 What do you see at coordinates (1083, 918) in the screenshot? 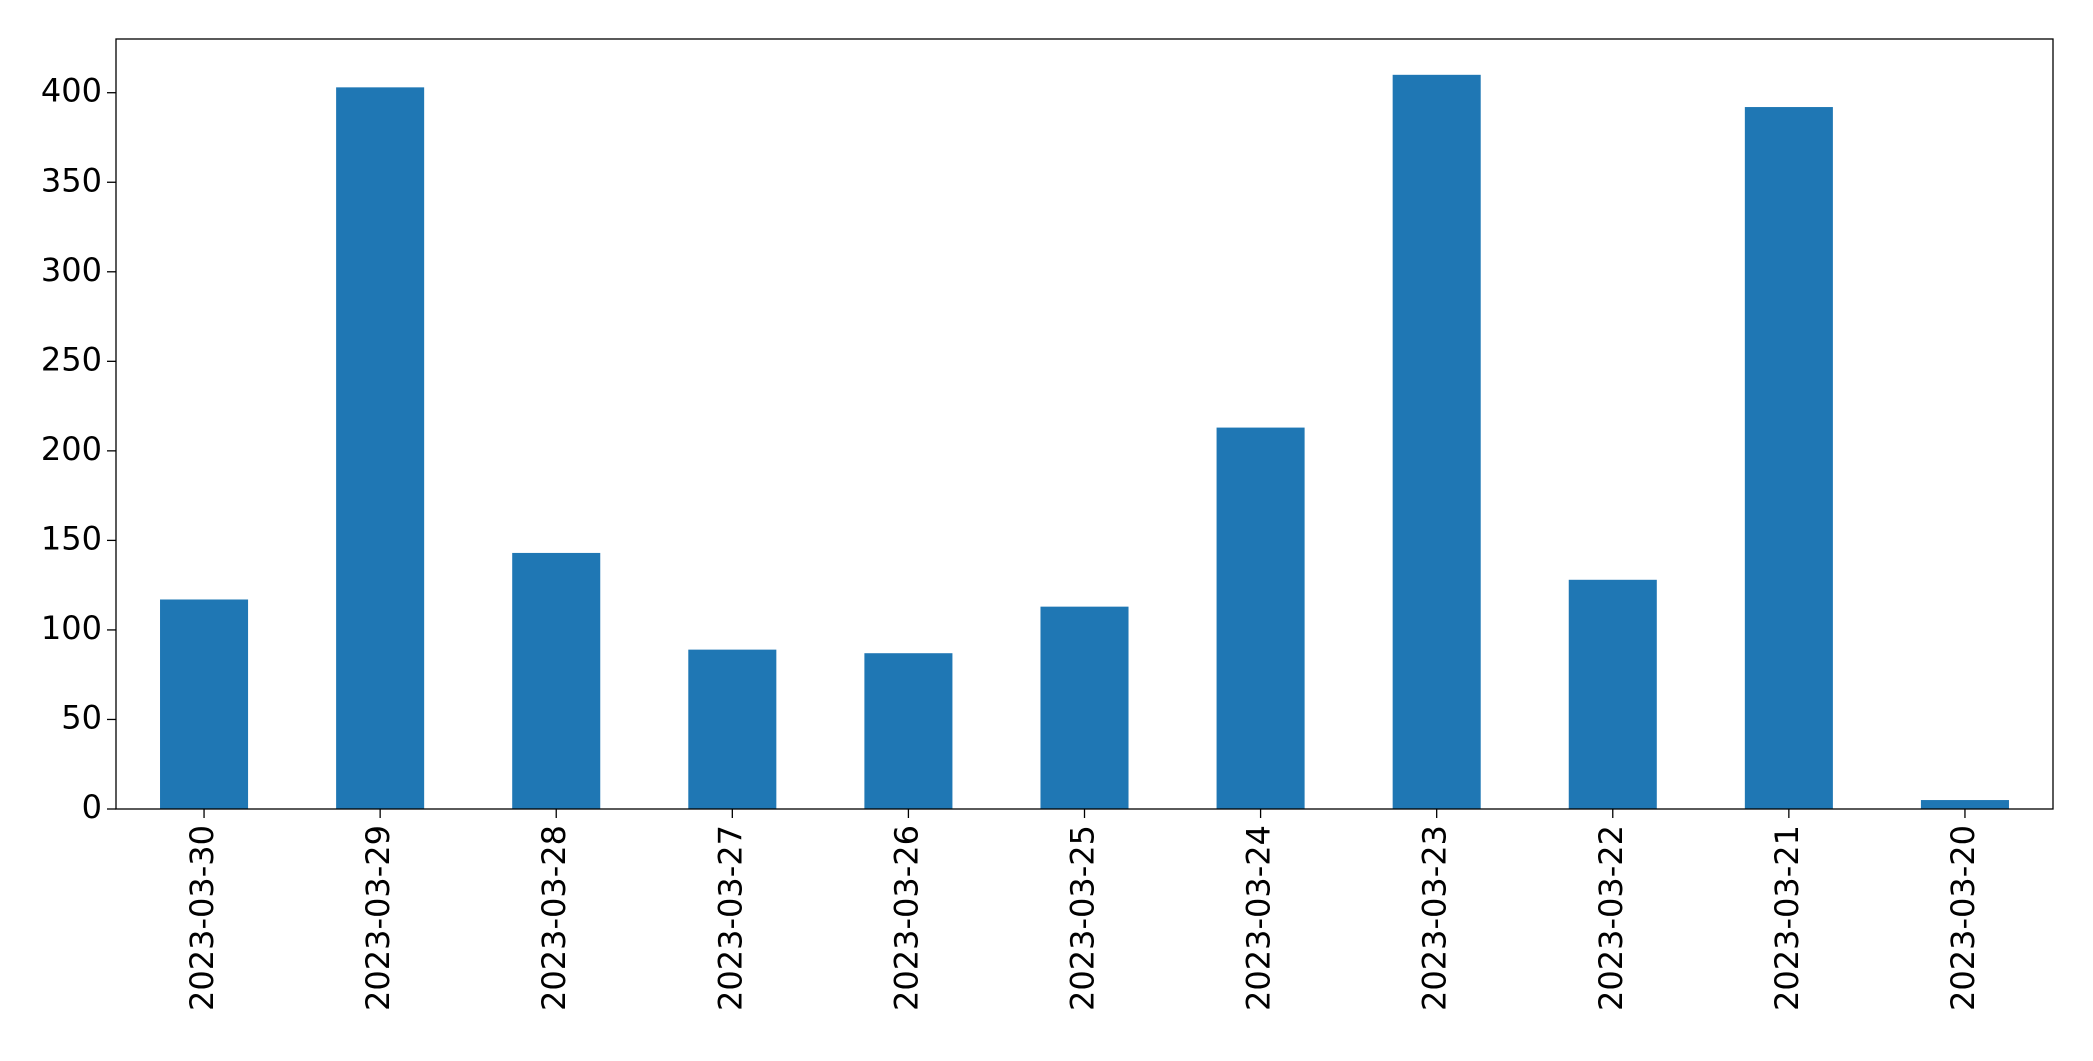
I see `x-tick-label: 2023-03-25` at bounding box center [1083, 918].